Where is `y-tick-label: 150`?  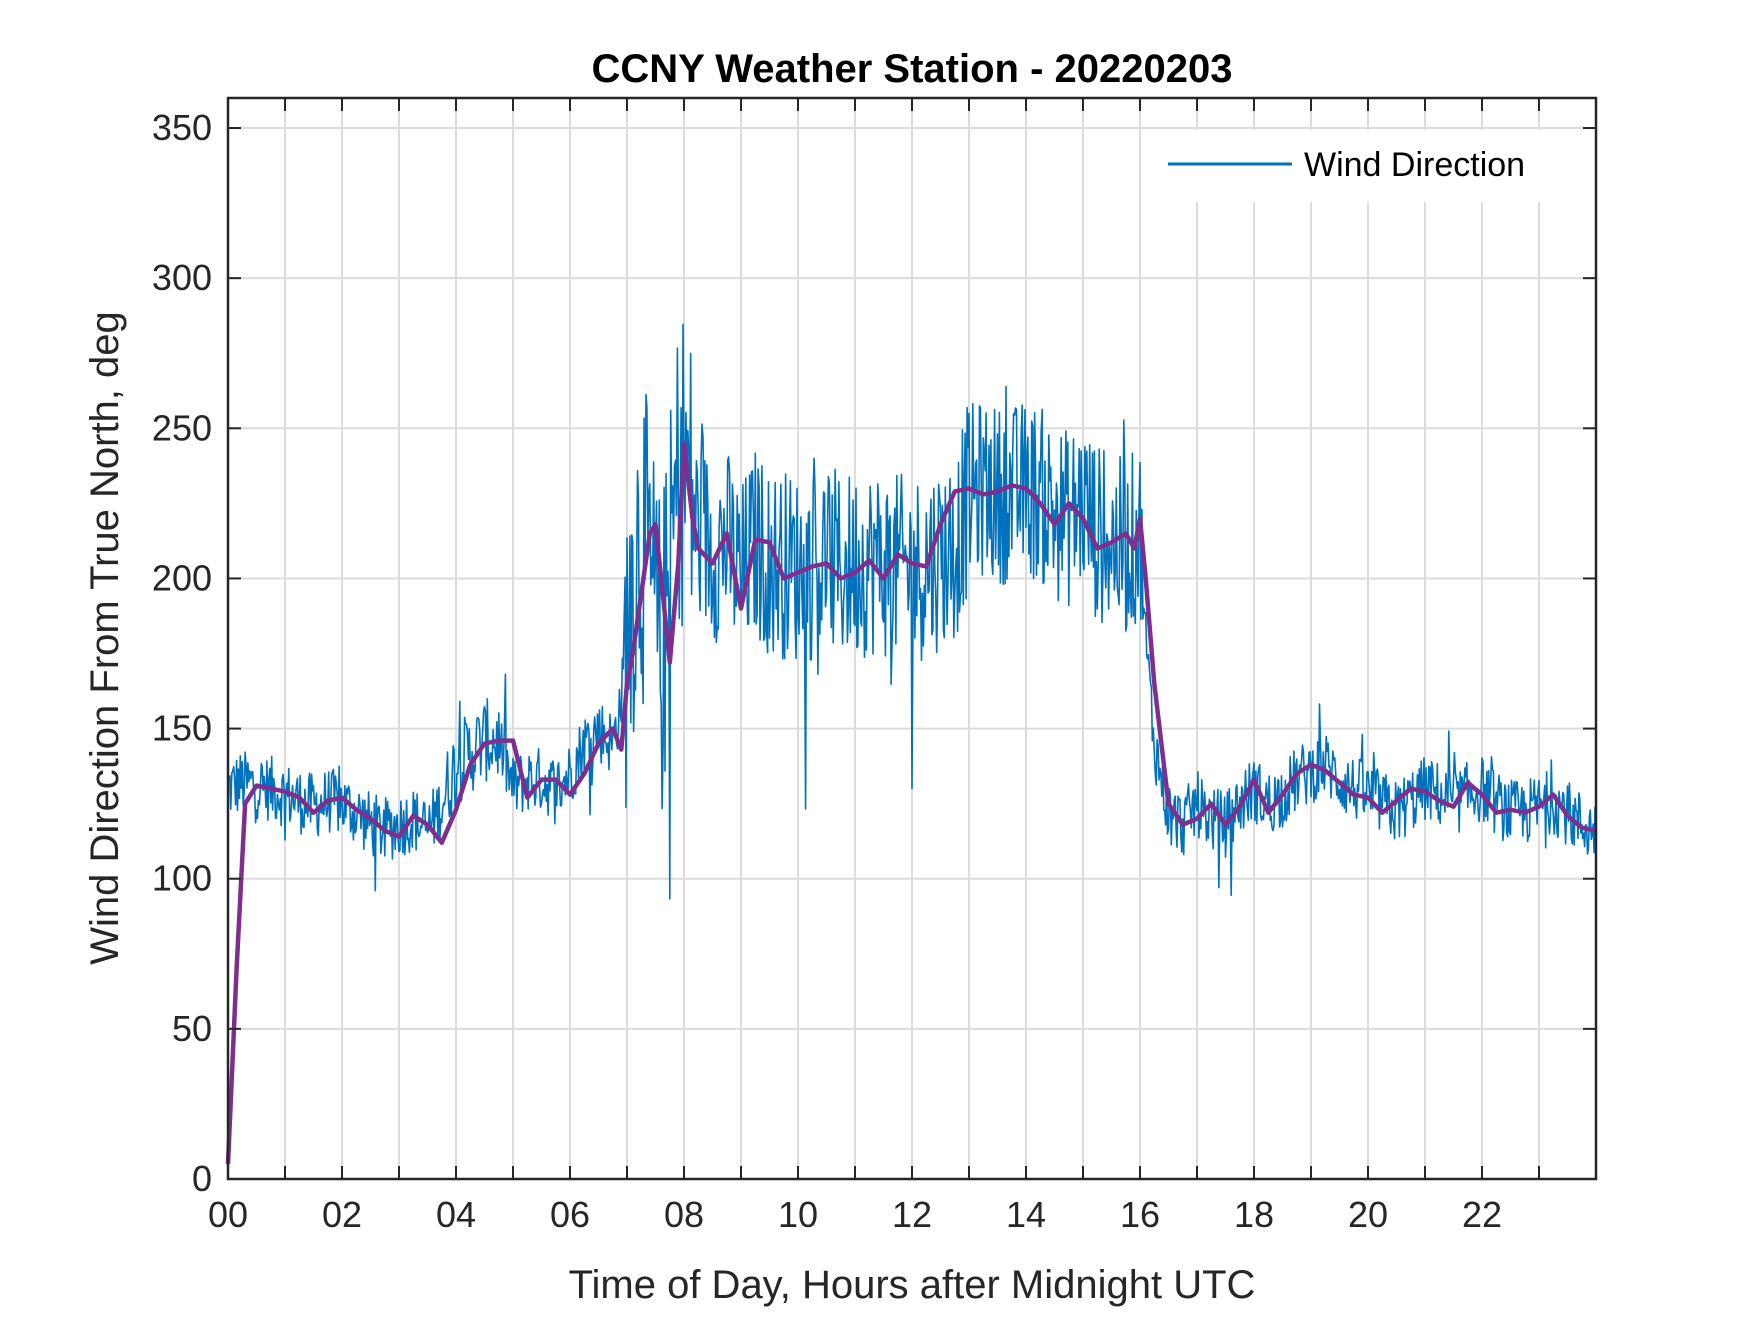 y-tick-label: 150 is located at coordinates (182, 728).